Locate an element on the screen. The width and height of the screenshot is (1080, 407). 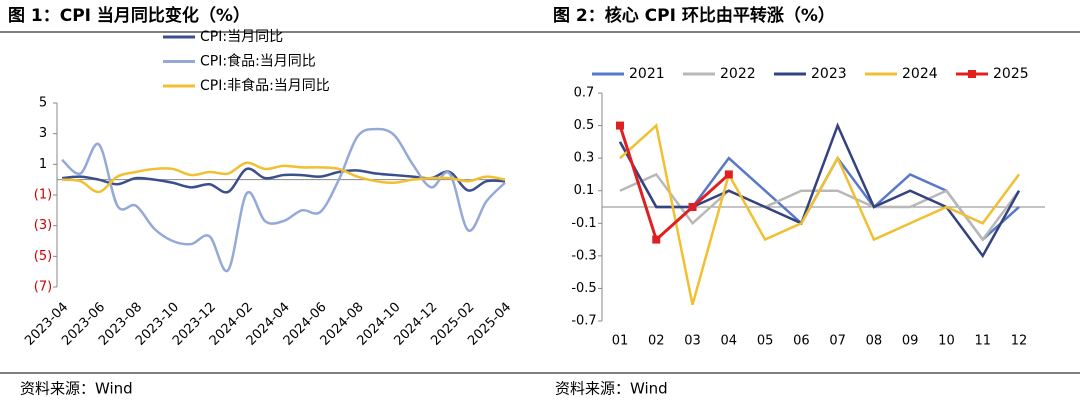
x-tick-label: 03 is located at coordinates (692, 341).